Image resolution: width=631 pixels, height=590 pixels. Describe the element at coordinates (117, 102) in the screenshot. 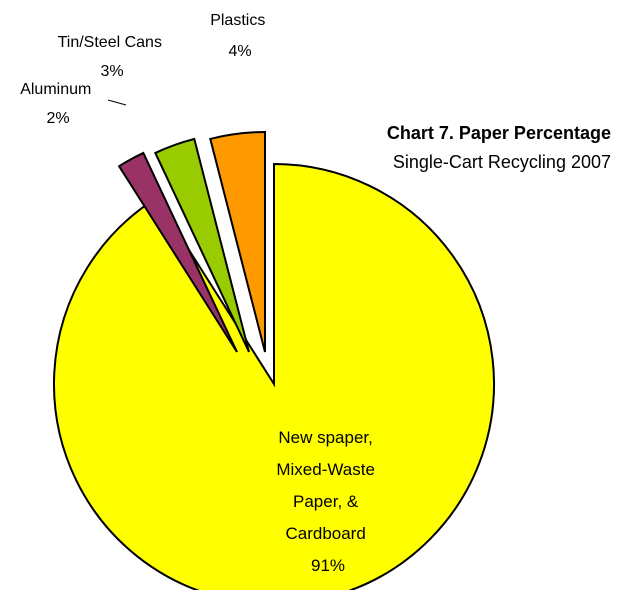

I see `aluminum-leader-line` at that location.